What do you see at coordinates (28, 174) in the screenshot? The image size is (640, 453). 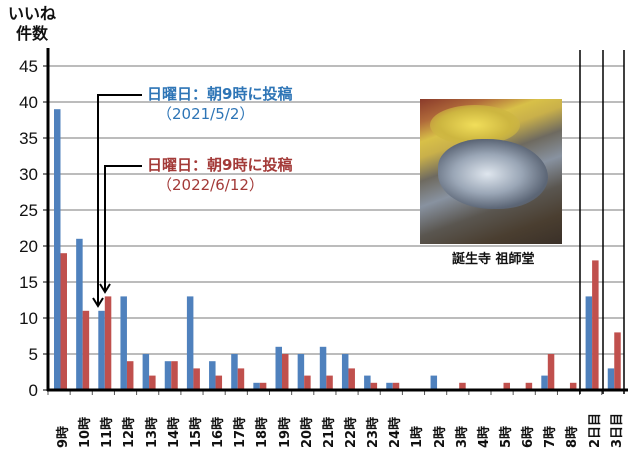 I see `y-tick-label: 30` at bounding box center [28, 174].